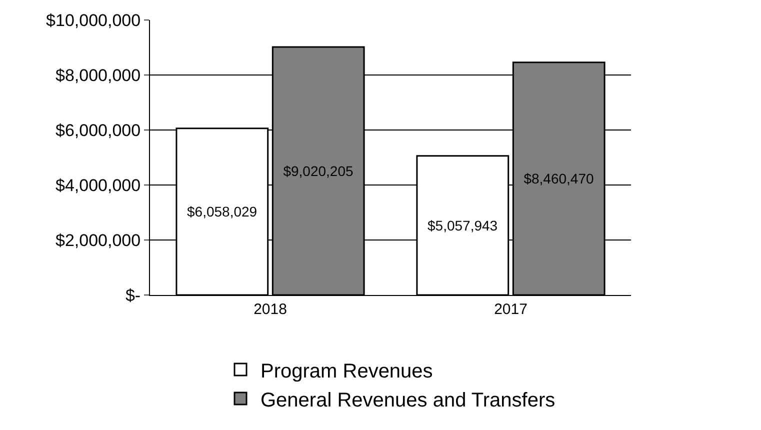  What do you see at coordinates (98, 75) in the screenshot?
I see `y-tick-label: $8,000,000` at bounding box center [98, 75].